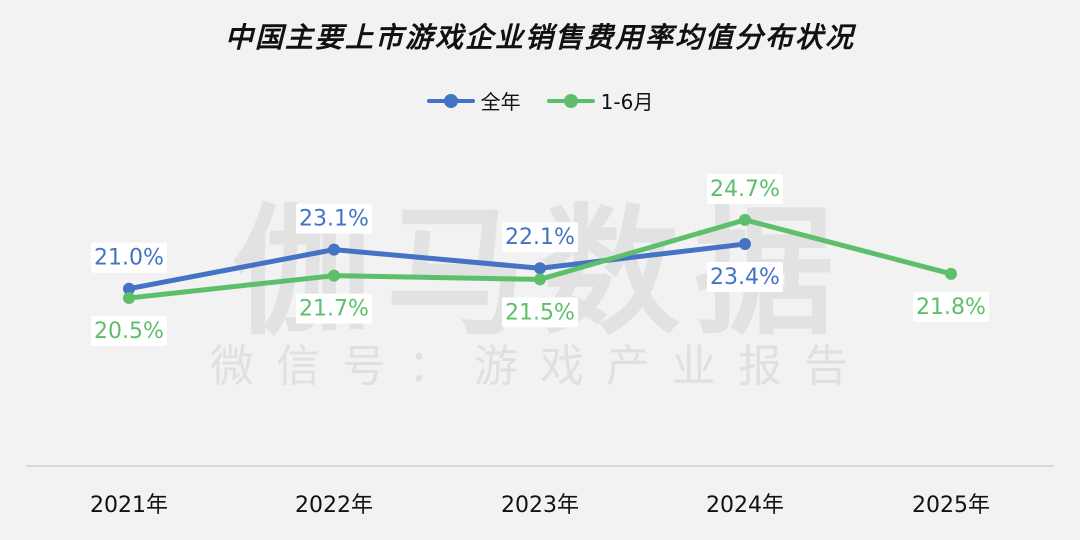  Describe the element at coordinates (129, 505) in the screenshot. I see `x-tick-label-0: 2021年` at that location.